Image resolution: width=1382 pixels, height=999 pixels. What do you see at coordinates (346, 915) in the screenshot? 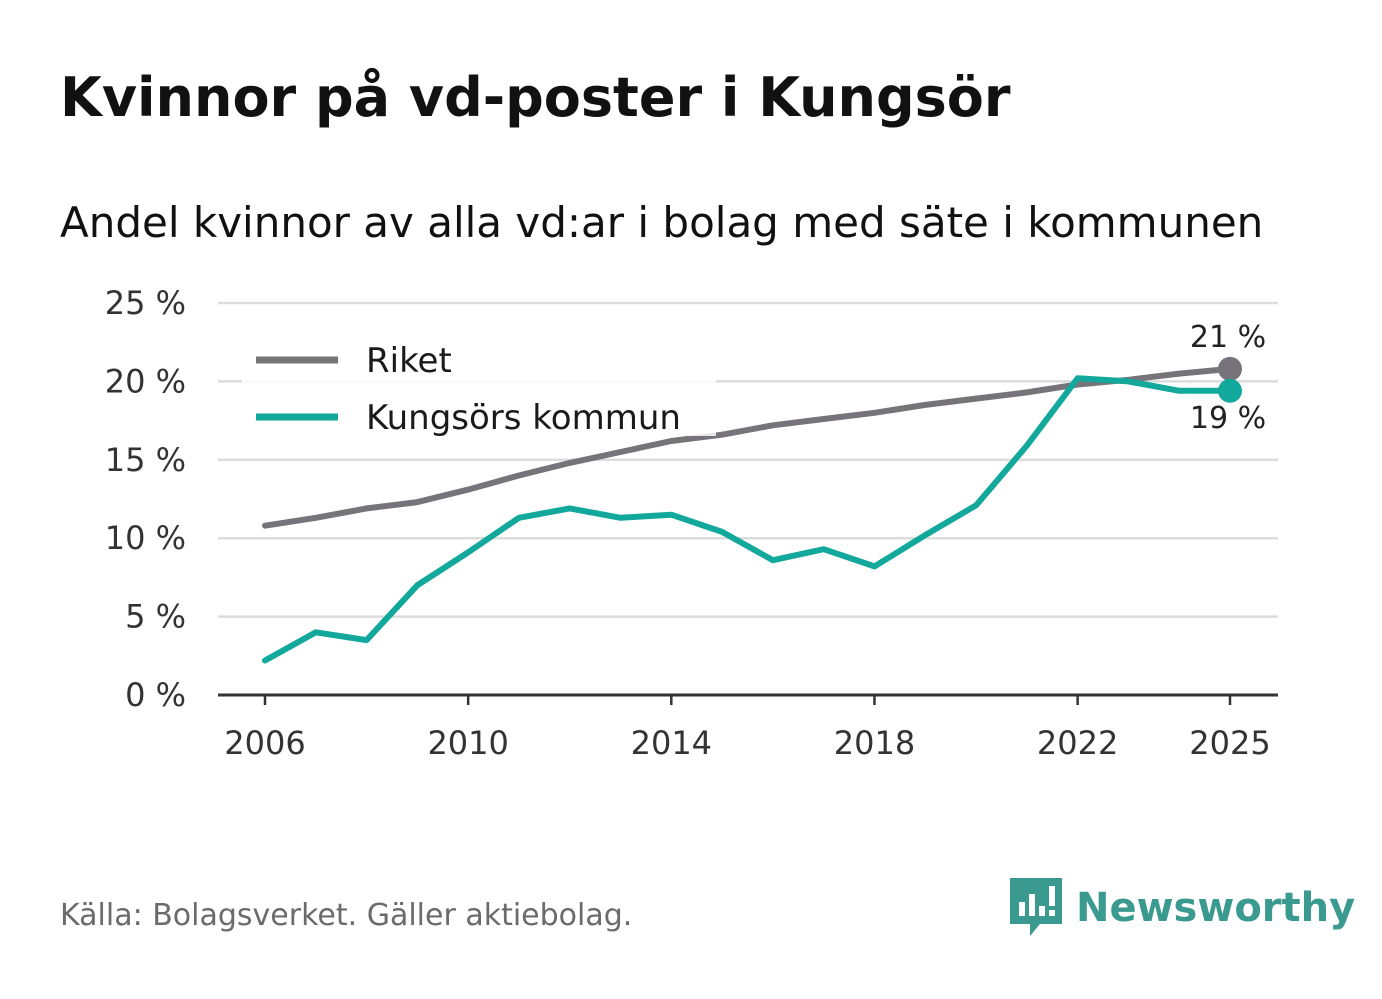
I see `source-note: Källa: Bolagsverket. Gäller aktiebolag.` at bounding box center [346, 915].